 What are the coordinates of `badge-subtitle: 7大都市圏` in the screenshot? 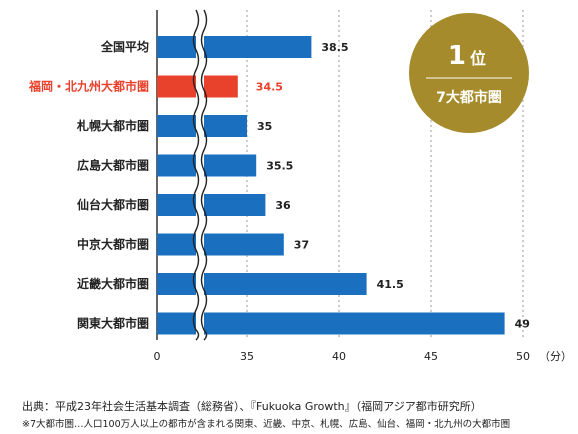 It's located at (469, 97).